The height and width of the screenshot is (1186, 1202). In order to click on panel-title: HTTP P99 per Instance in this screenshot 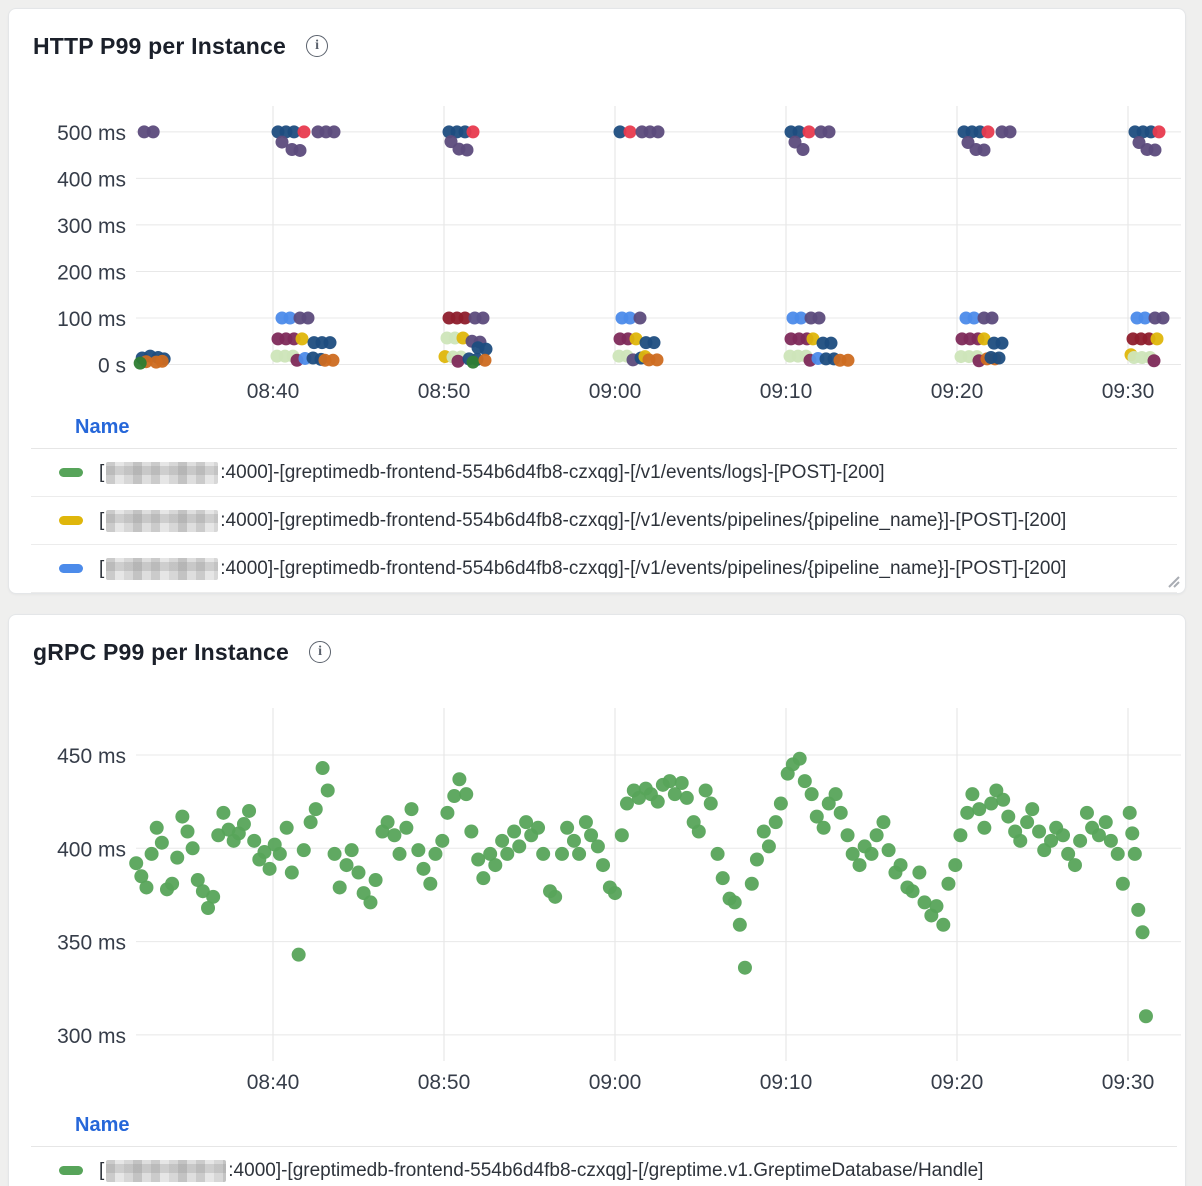, I will do `click(160, 45)`.